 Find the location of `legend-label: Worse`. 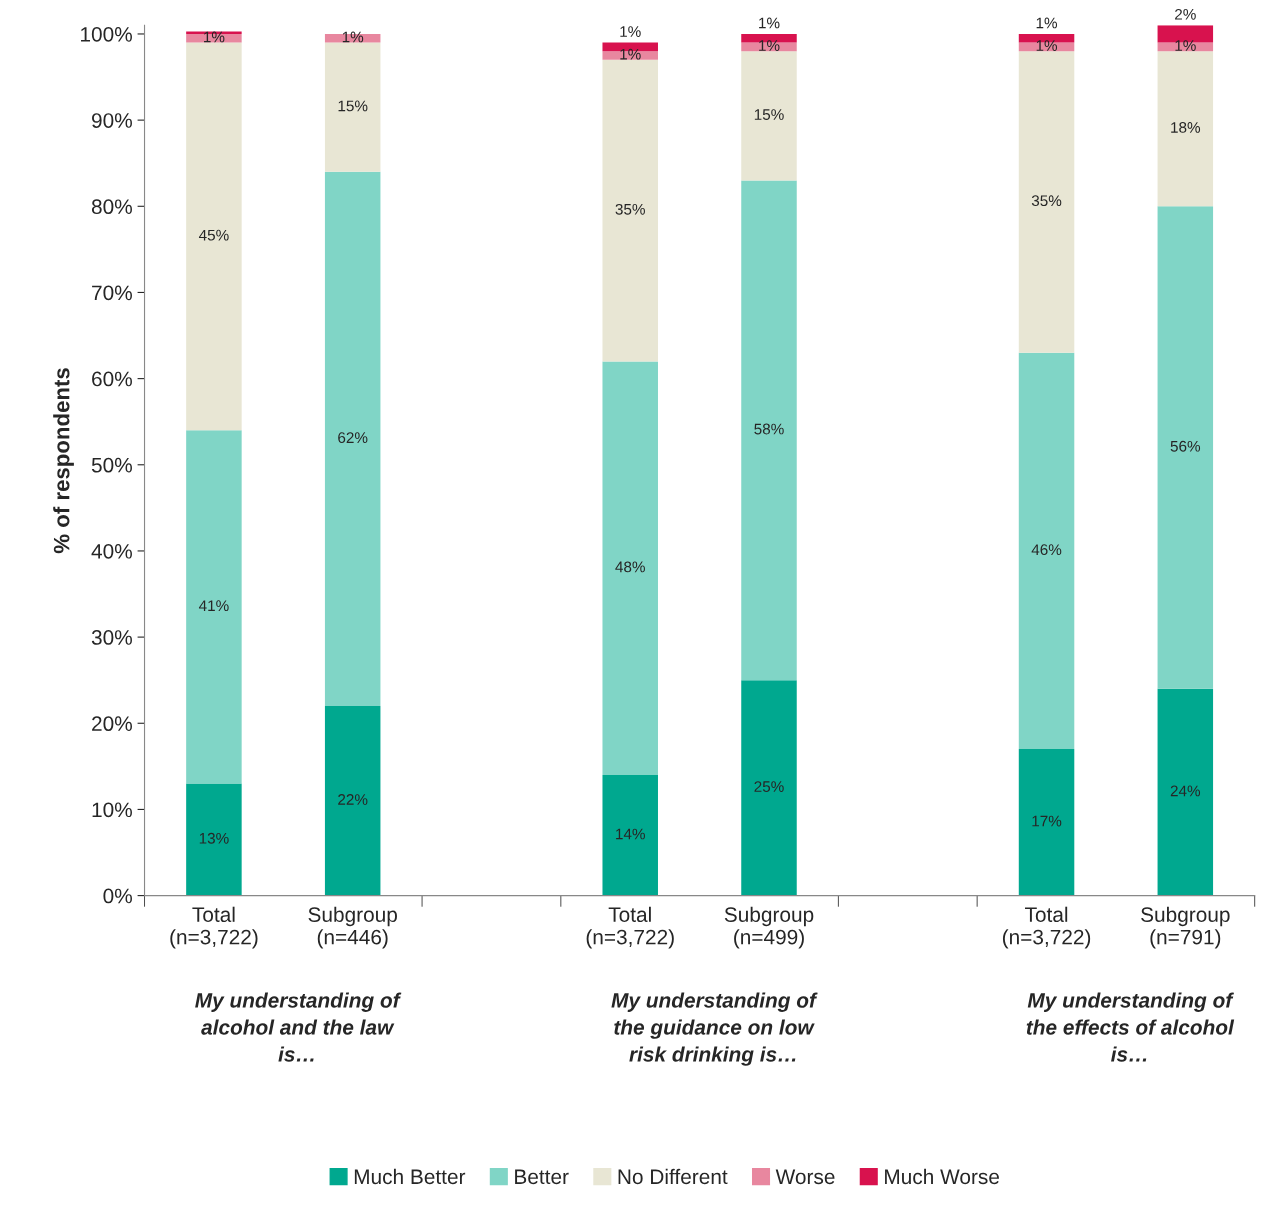

legend-label: Worse is located at coordinates (805, 1177).